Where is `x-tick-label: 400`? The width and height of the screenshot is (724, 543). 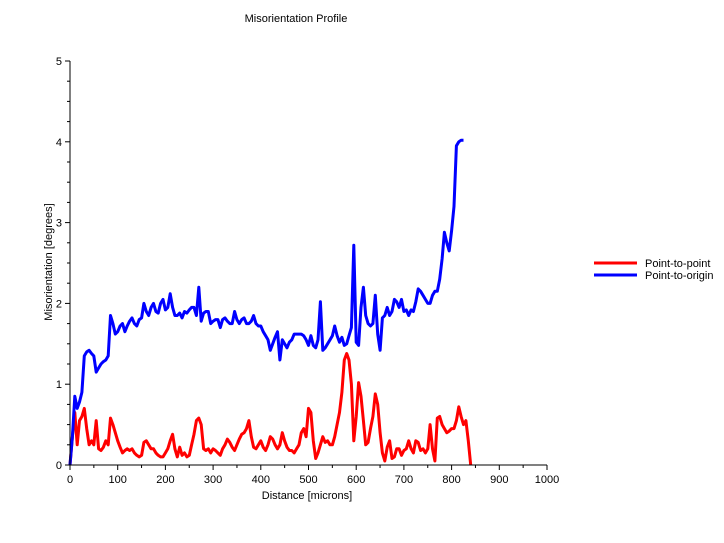
x-tick-label: 400 is located at coordinates (261, 480).